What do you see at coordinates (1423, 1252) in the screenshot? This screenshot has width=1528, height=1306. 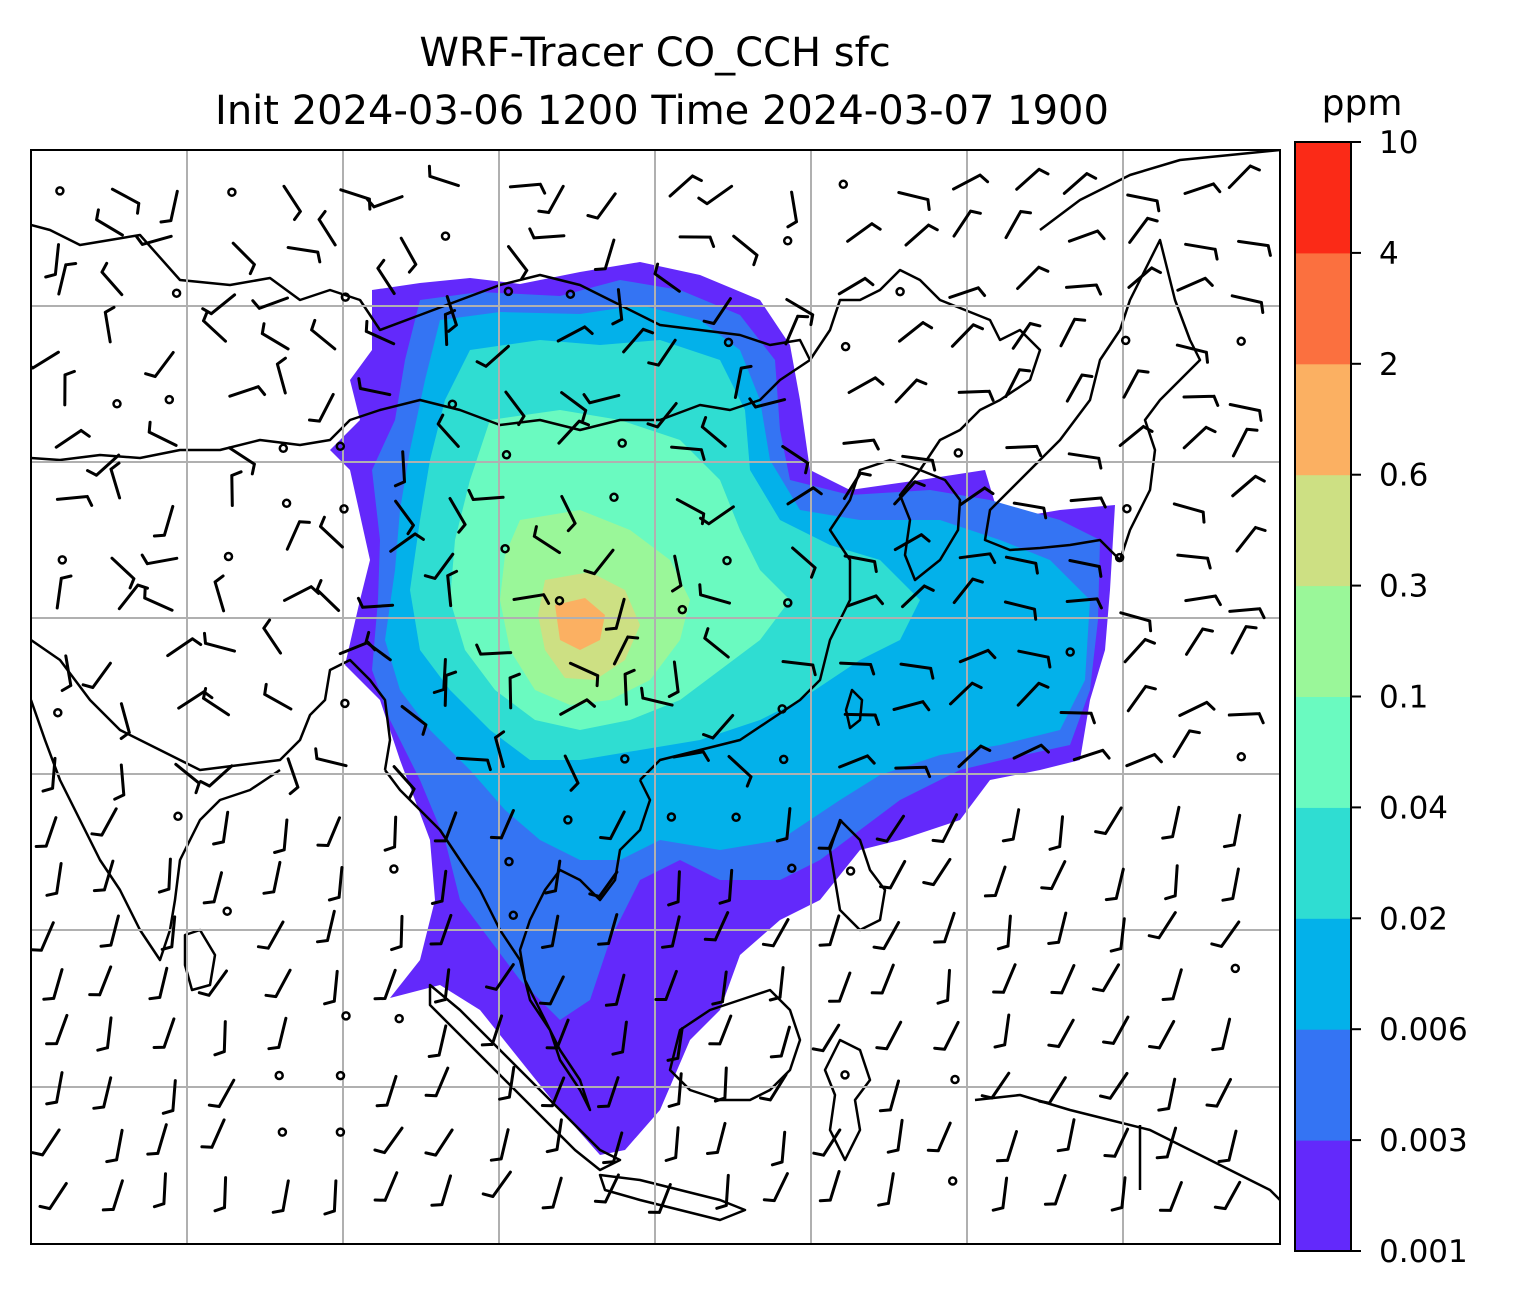 I see `colorbar-tick-label: 0.001` at bounding box center [1423, 1252].